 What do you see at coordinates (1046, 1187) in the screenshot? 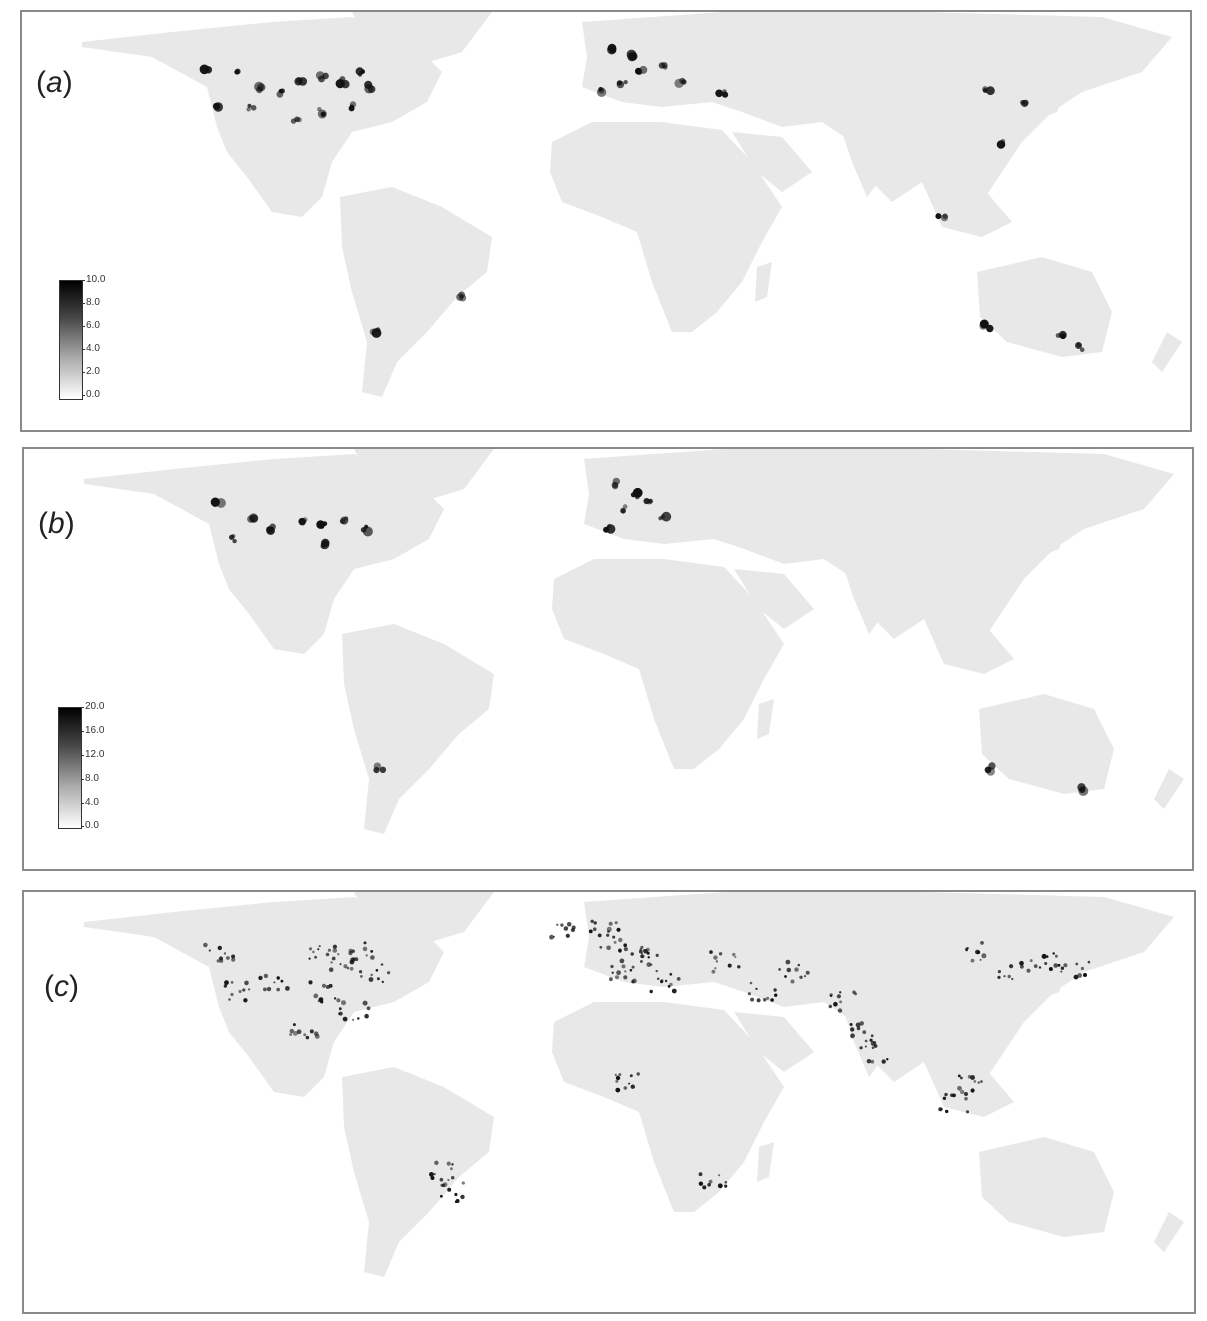
I see `landmass-australia` at bounding box center [1046, 1187].